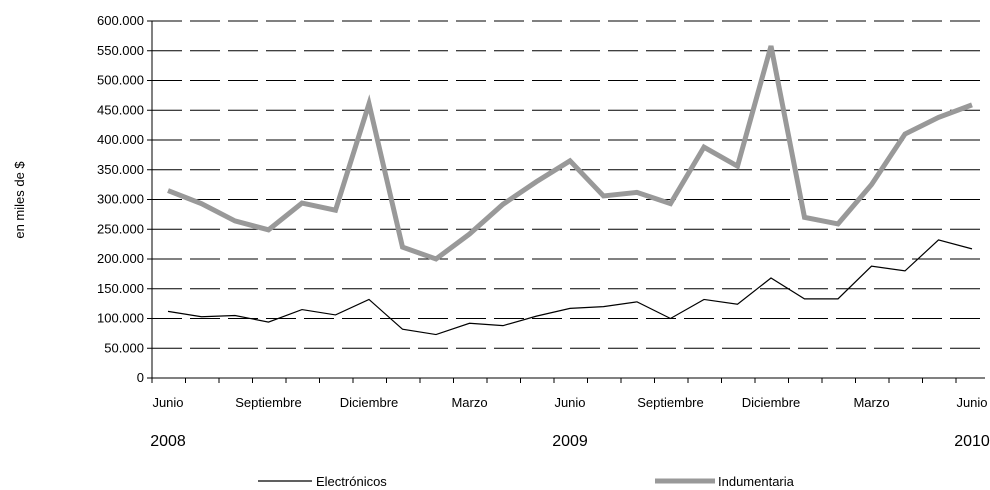 This screenshot has height=490, width=990. What do you see at coordinates (140, 377) in the screenshot?
I see `y-tick-label: 0` at bounding box center [140, 377].